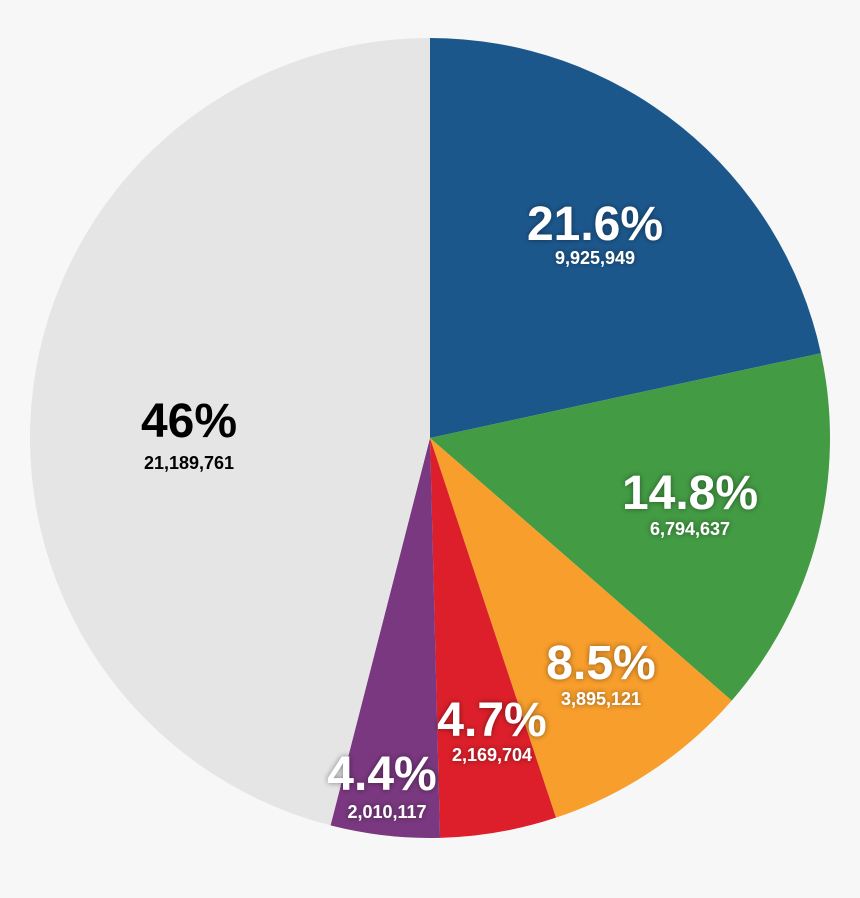  Describe the element at coordinates (595, 258) in the screenshot. I see `slice-1-count-label: 9,925,949` at that location.